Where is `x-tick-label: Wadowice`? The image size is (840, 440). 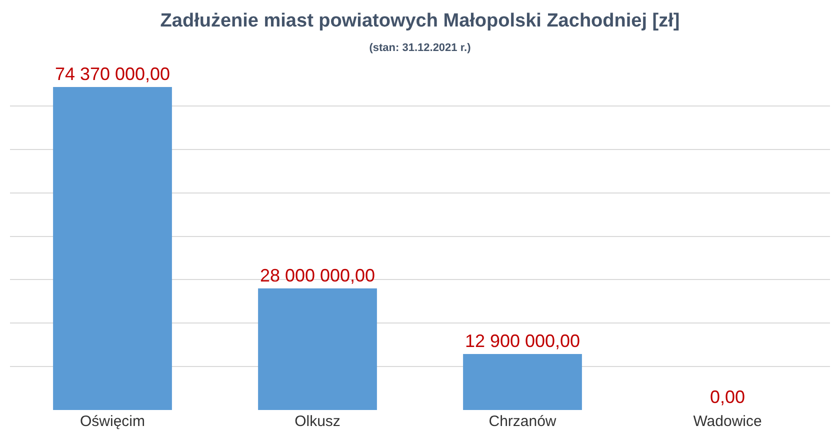 x-tick-label: Wadowice is located at coordinates (727, 421).